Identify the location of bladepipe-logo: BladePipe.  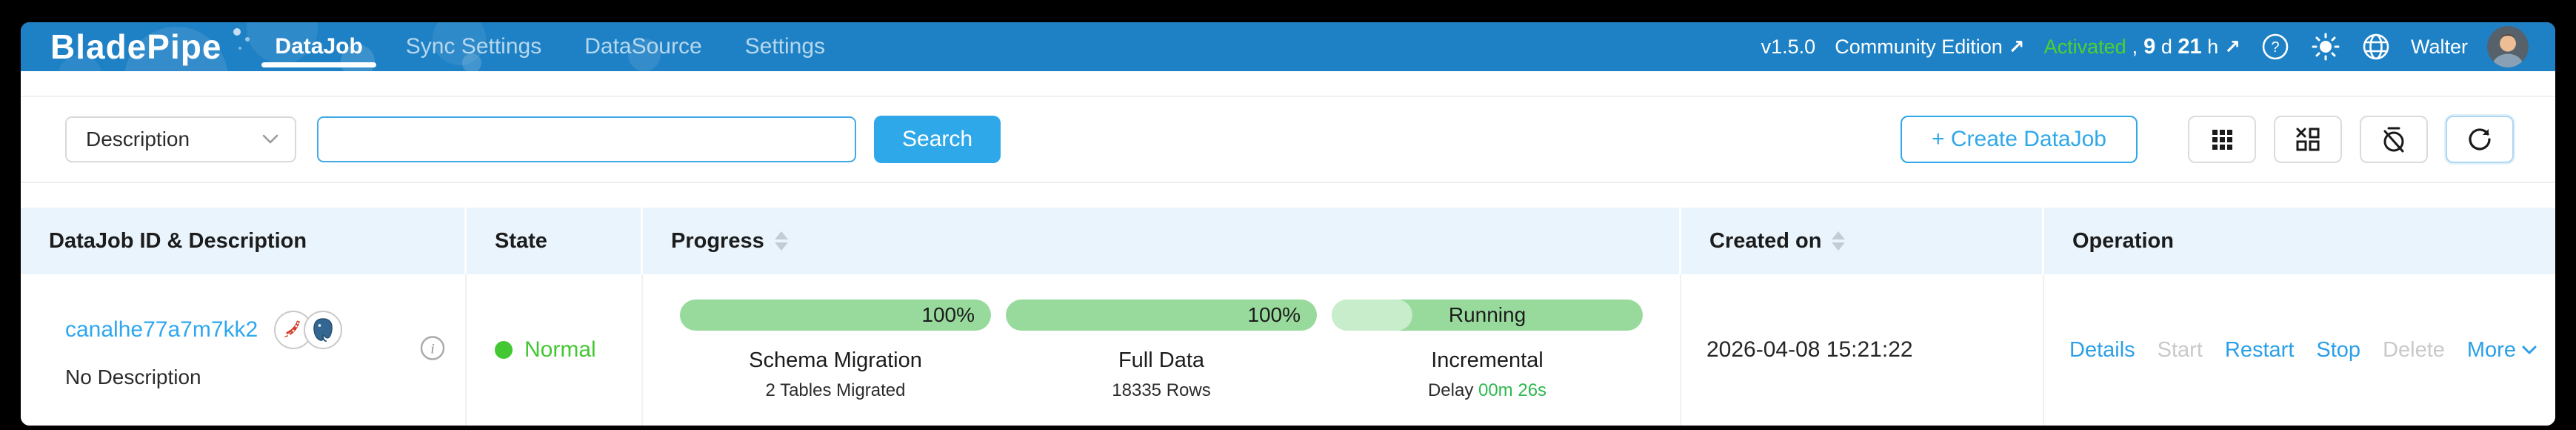
(145, 47).